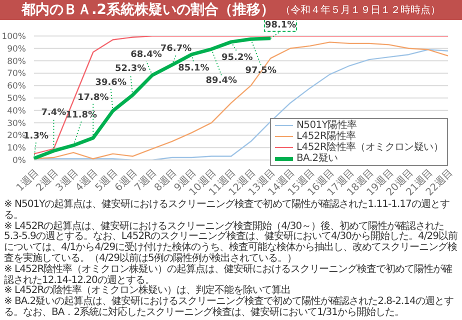 This screenshot has height=320, width=462. What do you see at coordinates (16, 149) in the screenshot?
I see `y-tick-label: 10%` at bounding box center [16, 149].